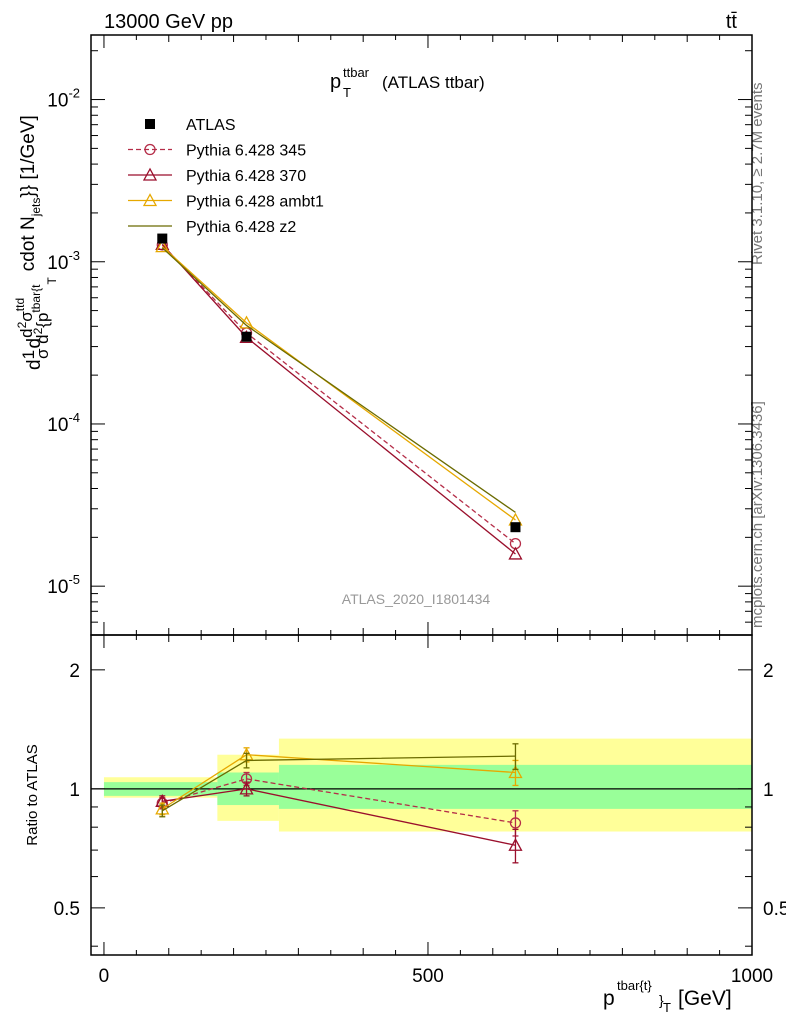 This screenshot has width=786, height=1024. I want to click on svg-text: ttbar, so click(356, 72).